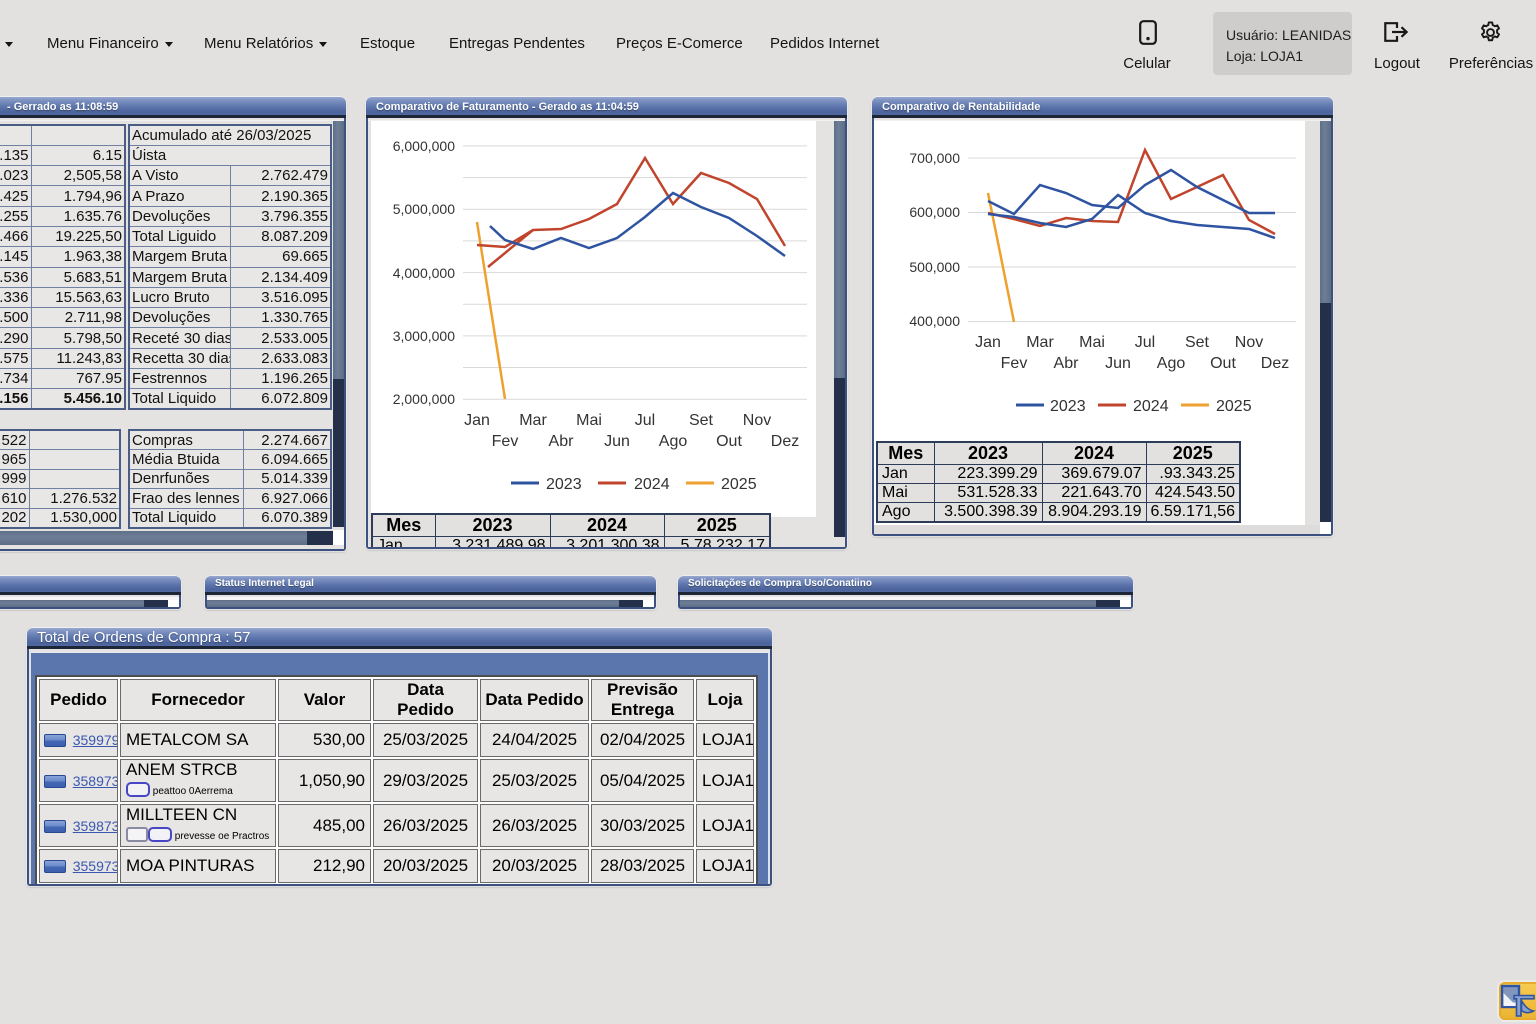 This screenshot has width=1536, height=1024. What do you see at coordinates (934, 267) in the screenshot?
I see `svg-text: 500,000` at bounding box center [934, 267].